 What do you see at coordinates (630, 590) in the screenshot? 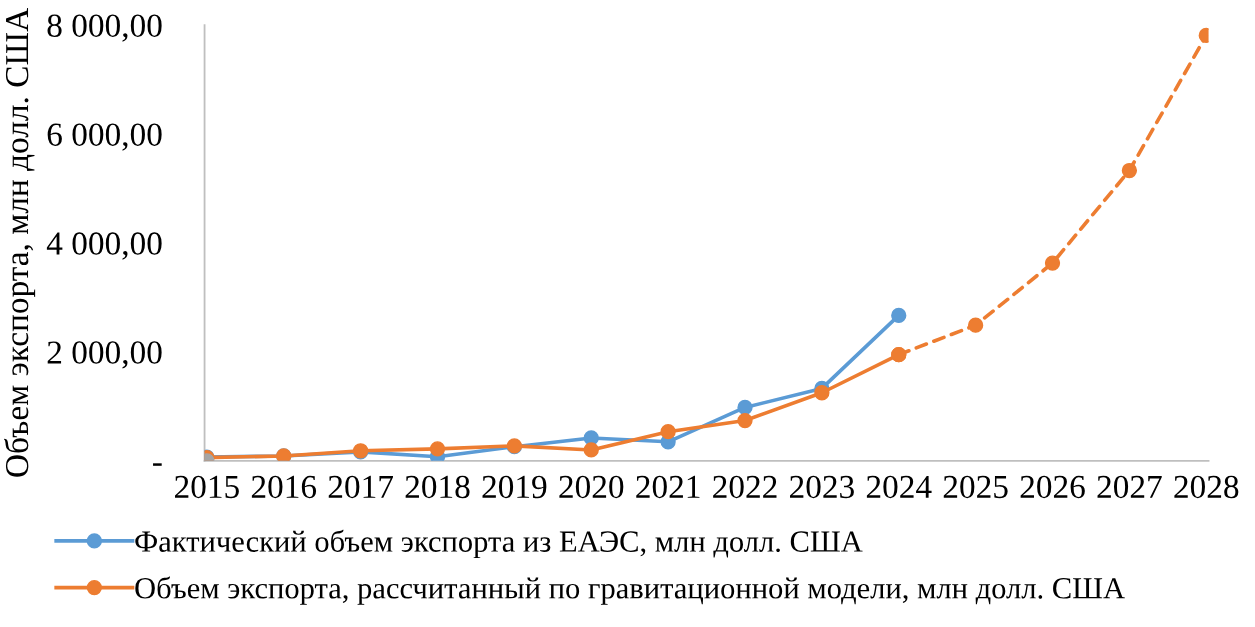
I see `legend-label: Объем экспорта, рассчитанный по гравитационной модели, млн долл. США` at bounding box center [630, 590].